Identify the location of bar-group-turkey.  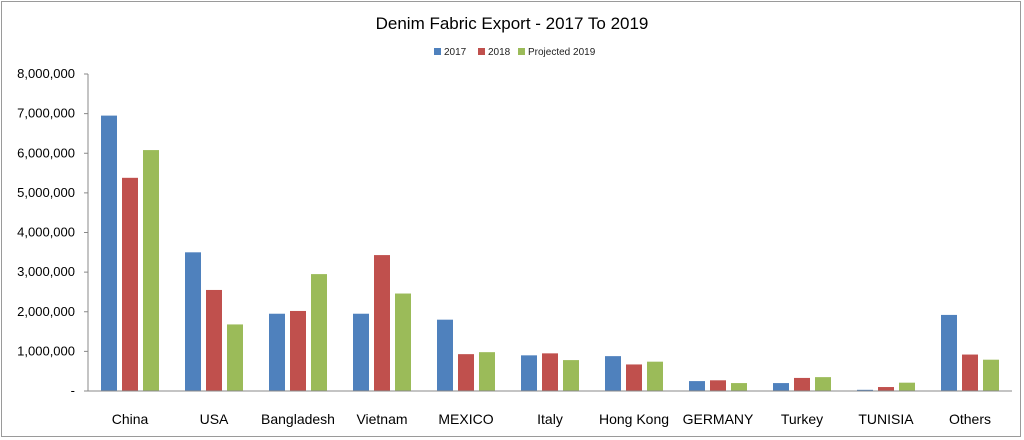
(802, 384).